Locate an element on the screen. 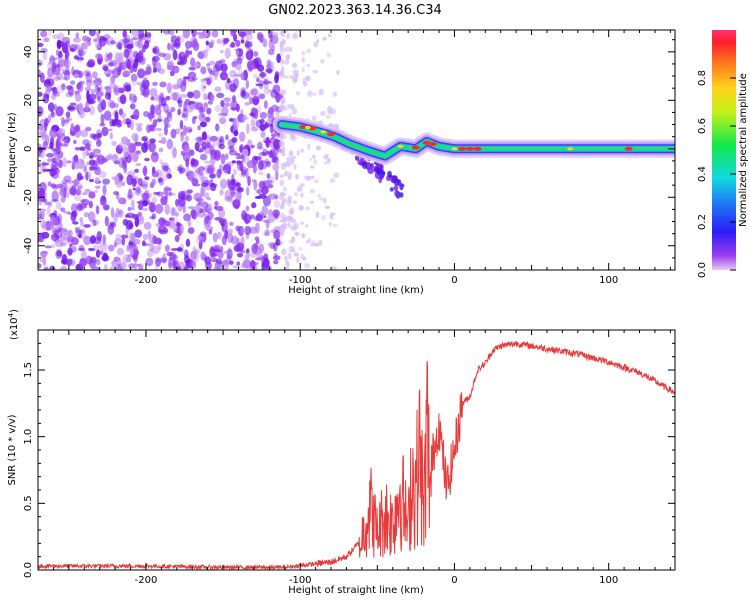 The image size is (750, 600). colorbar-gradient is located at coordinates (724, 150).